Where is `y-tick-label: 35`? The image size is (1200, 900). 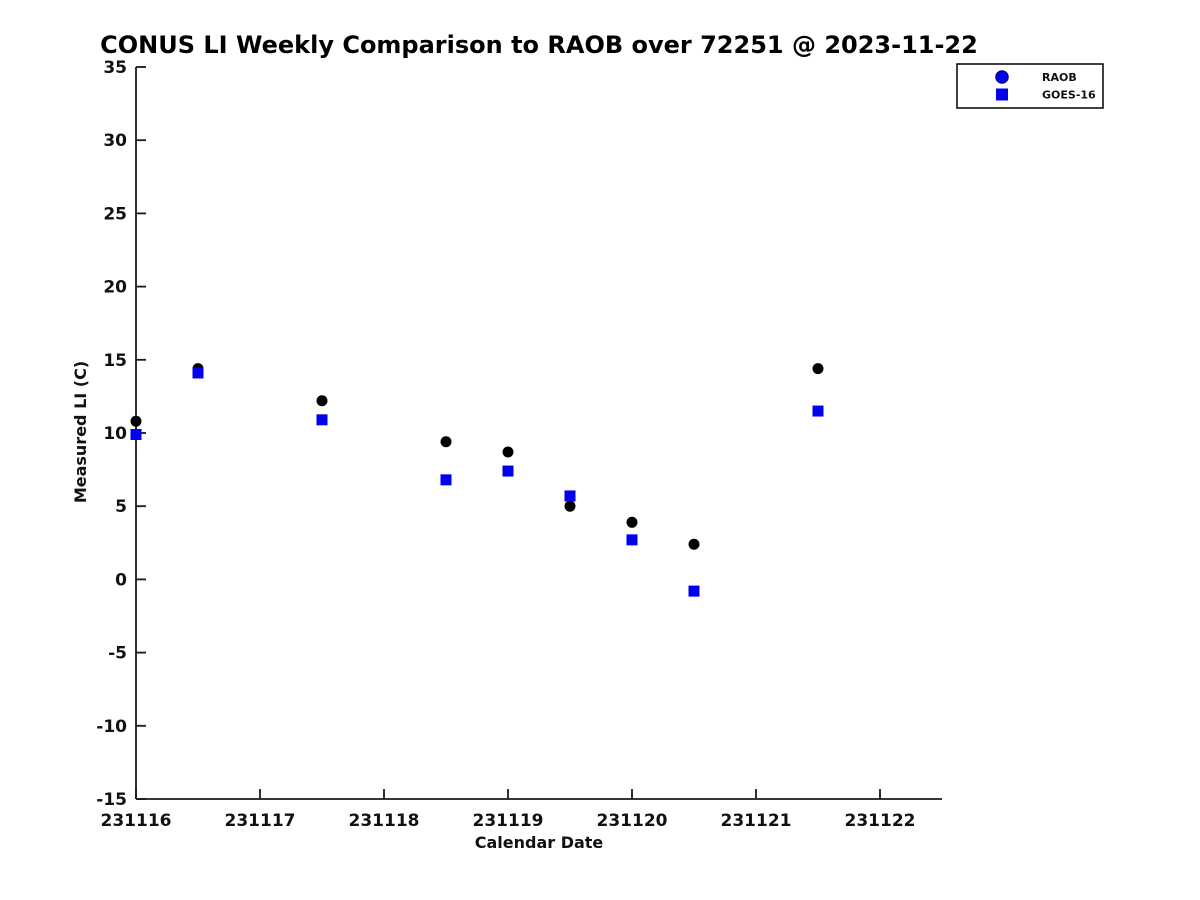
y-tick-label: 35 is located at coordinates (115, 68).